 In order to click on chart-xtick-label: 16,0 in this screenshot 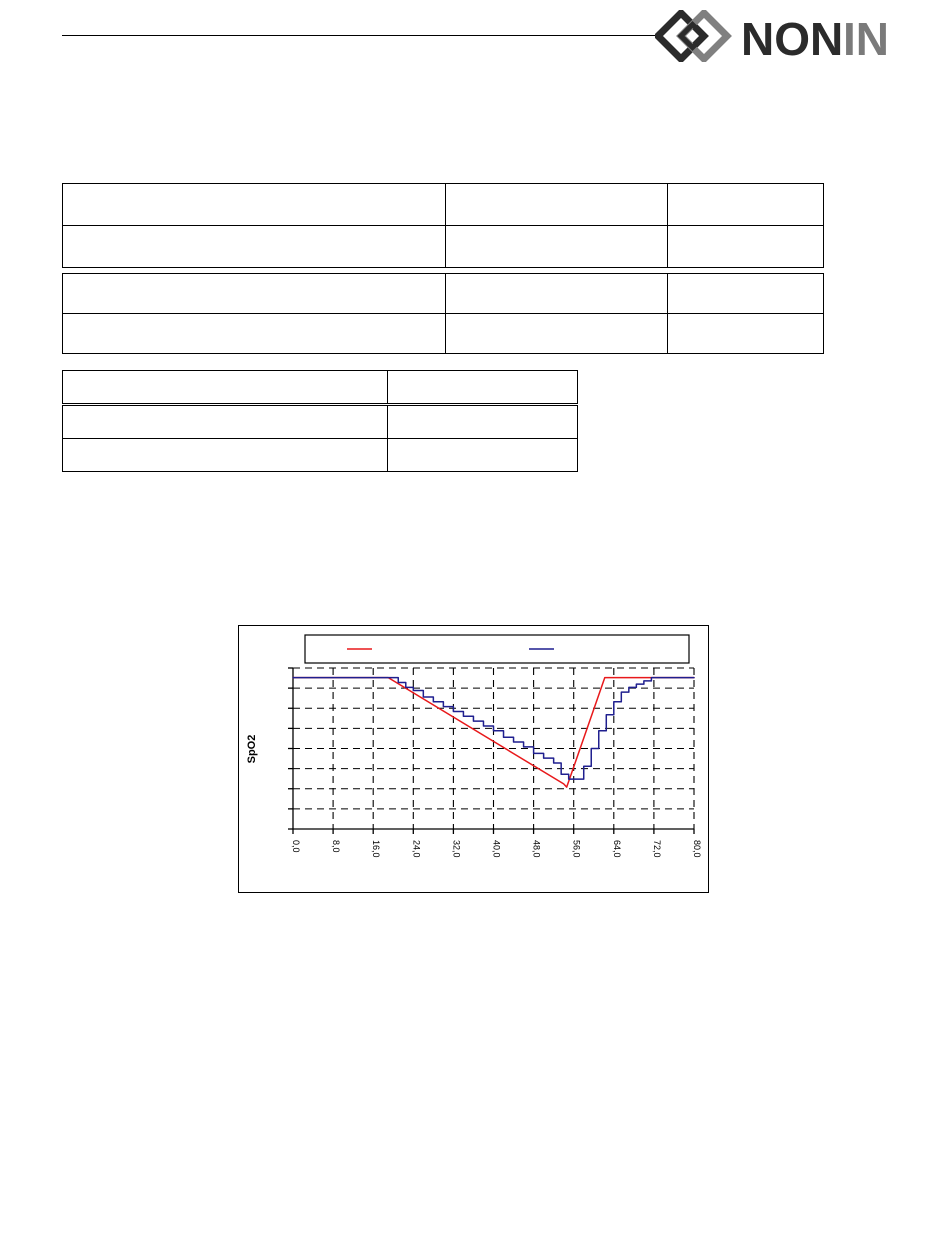, I will do `click(376, 849)`.